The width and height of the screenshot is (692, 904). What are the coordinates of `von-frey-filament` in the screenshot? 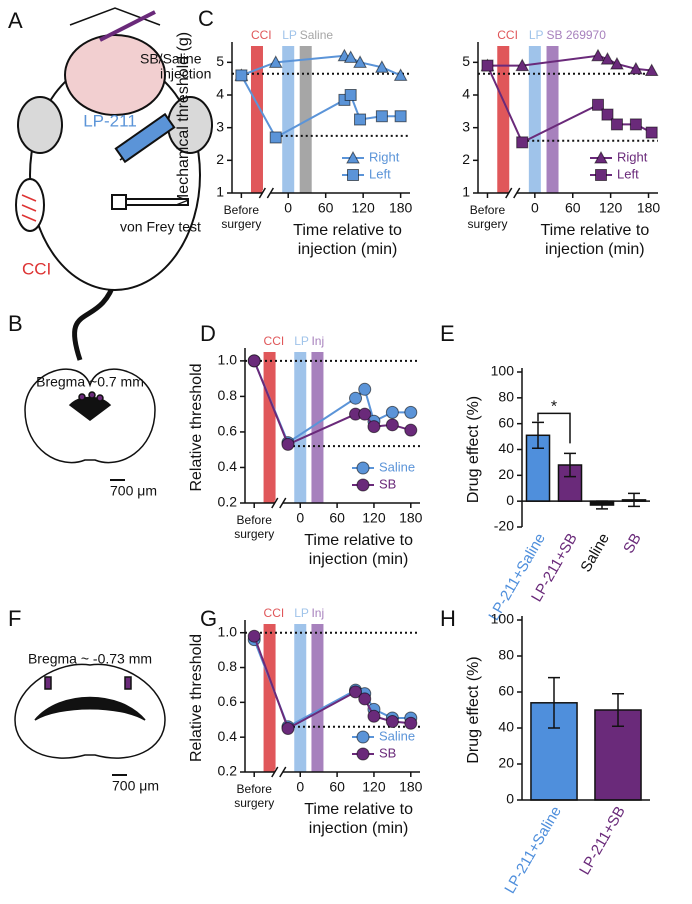 It's located at (157, 202).